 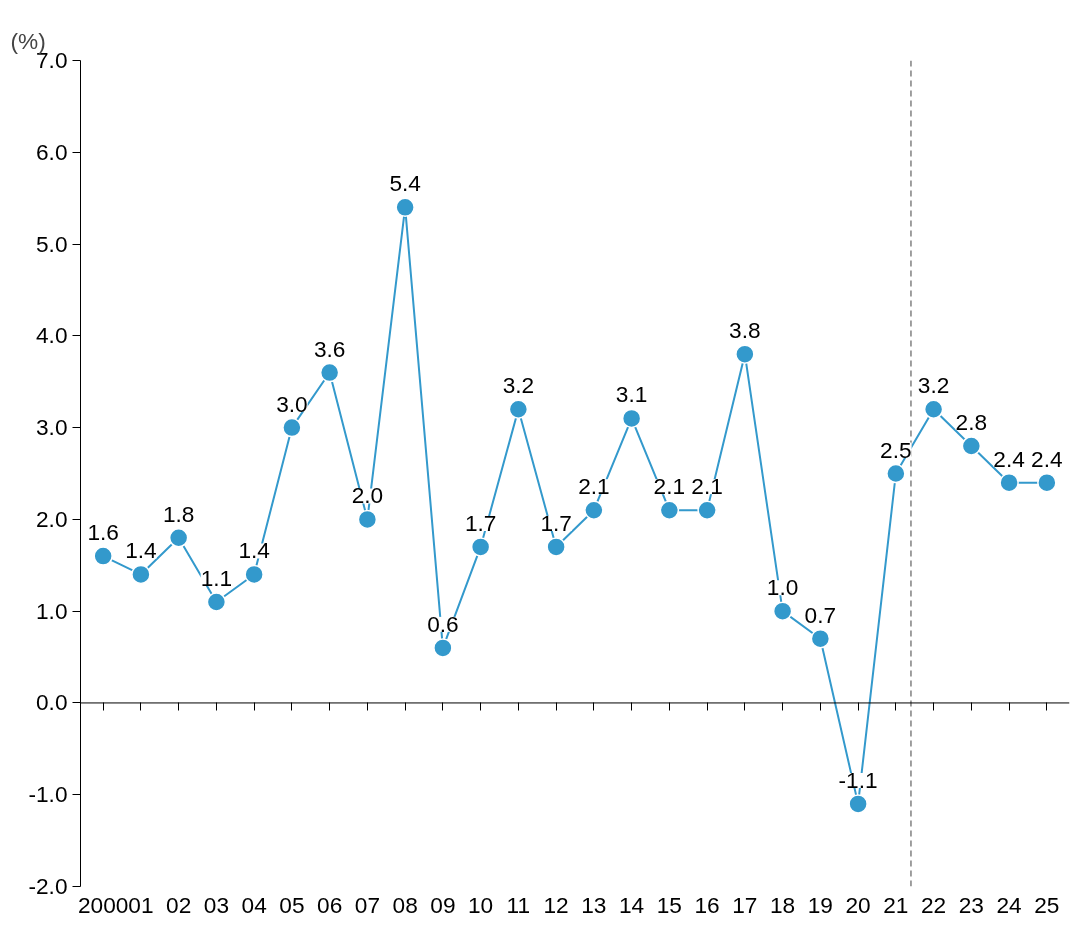 What do you see at coordinates (103, 904) in the screenshot?
I see `x-tick-label: 2000` at bounding box center [103, 904].